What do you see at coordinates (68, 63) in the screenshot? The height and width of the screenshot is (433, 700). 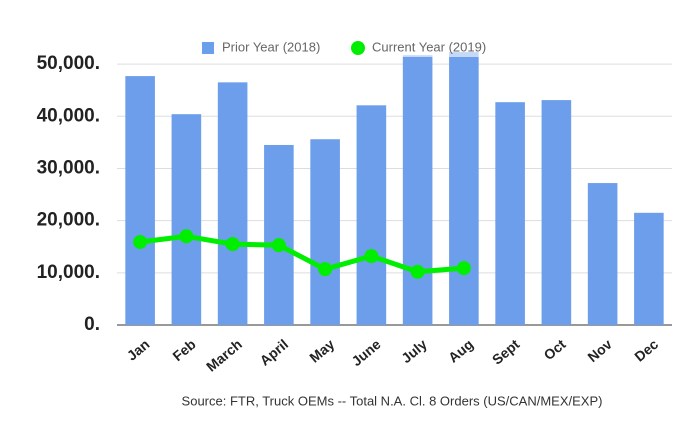 I see `y-tick-label: 50,000.` at bounding box center [68, 63].